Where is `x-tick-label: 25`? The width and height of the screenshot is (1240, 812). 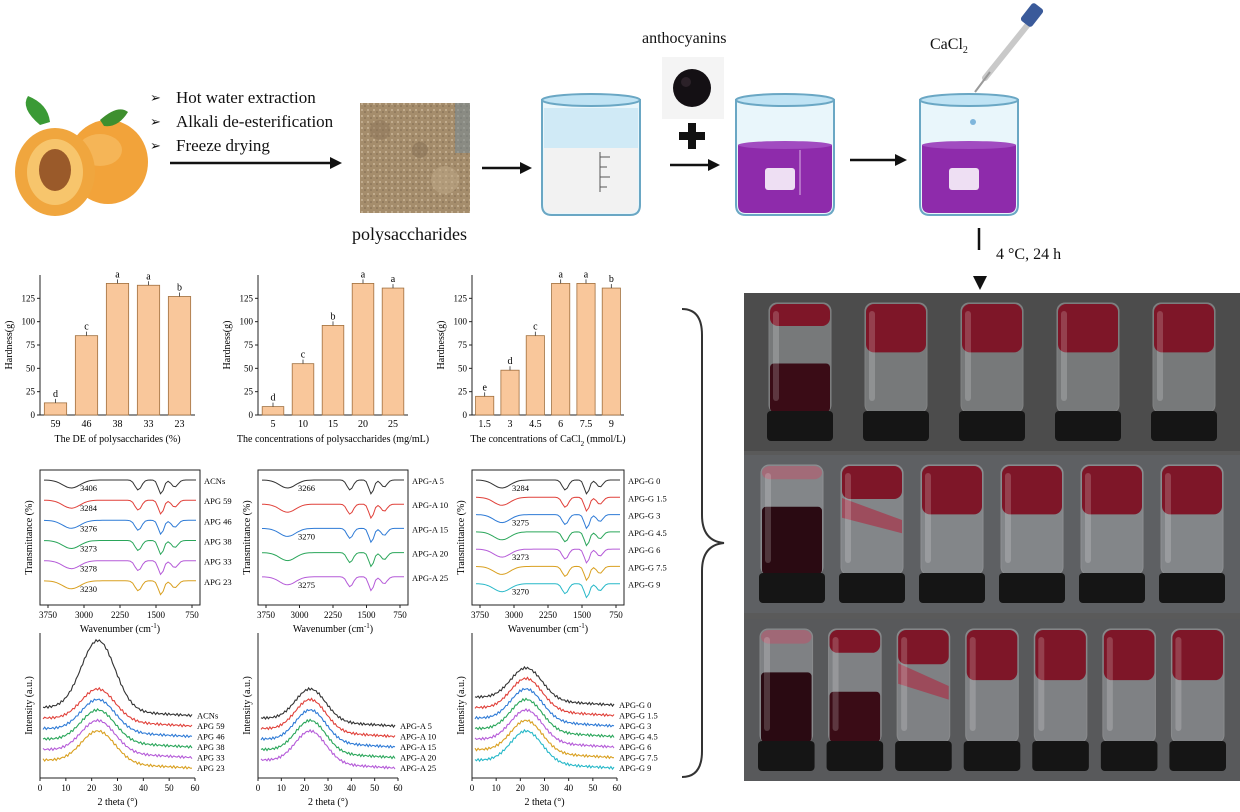
x-tick-label: 25 is located at coordinates (393, 424).